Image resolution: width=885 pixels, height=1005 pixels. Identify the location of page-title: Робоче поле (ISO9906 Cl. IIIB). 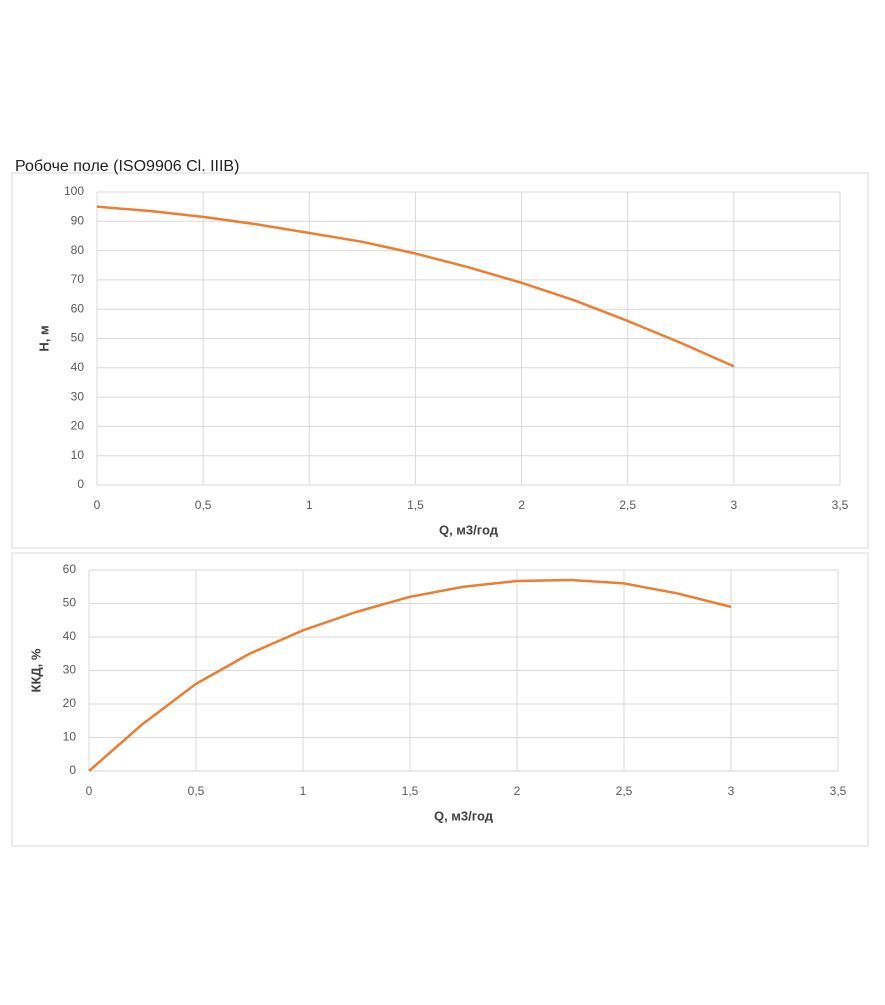
(127, 166).